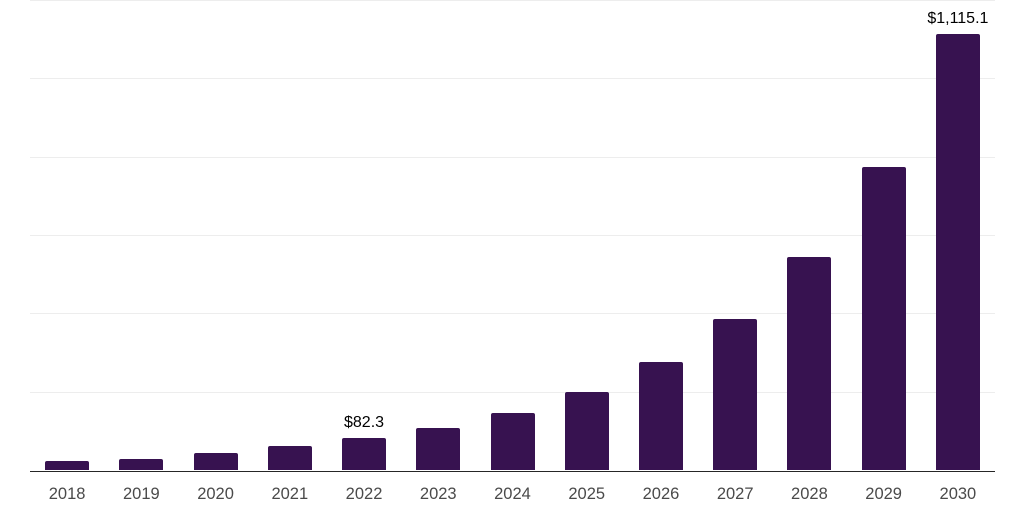 The height and width of the screenshot is (512, 1024). Describe the element at coordinates (809, 364) in the screenshot. I see `bar-2028` at that location.